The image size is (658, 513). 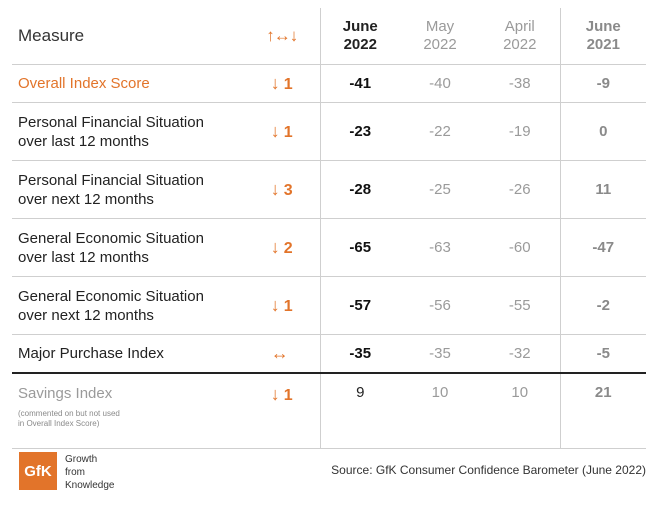 I want to click on logo-tagline: Growth from Knowledge, so click(x=89, y=472).